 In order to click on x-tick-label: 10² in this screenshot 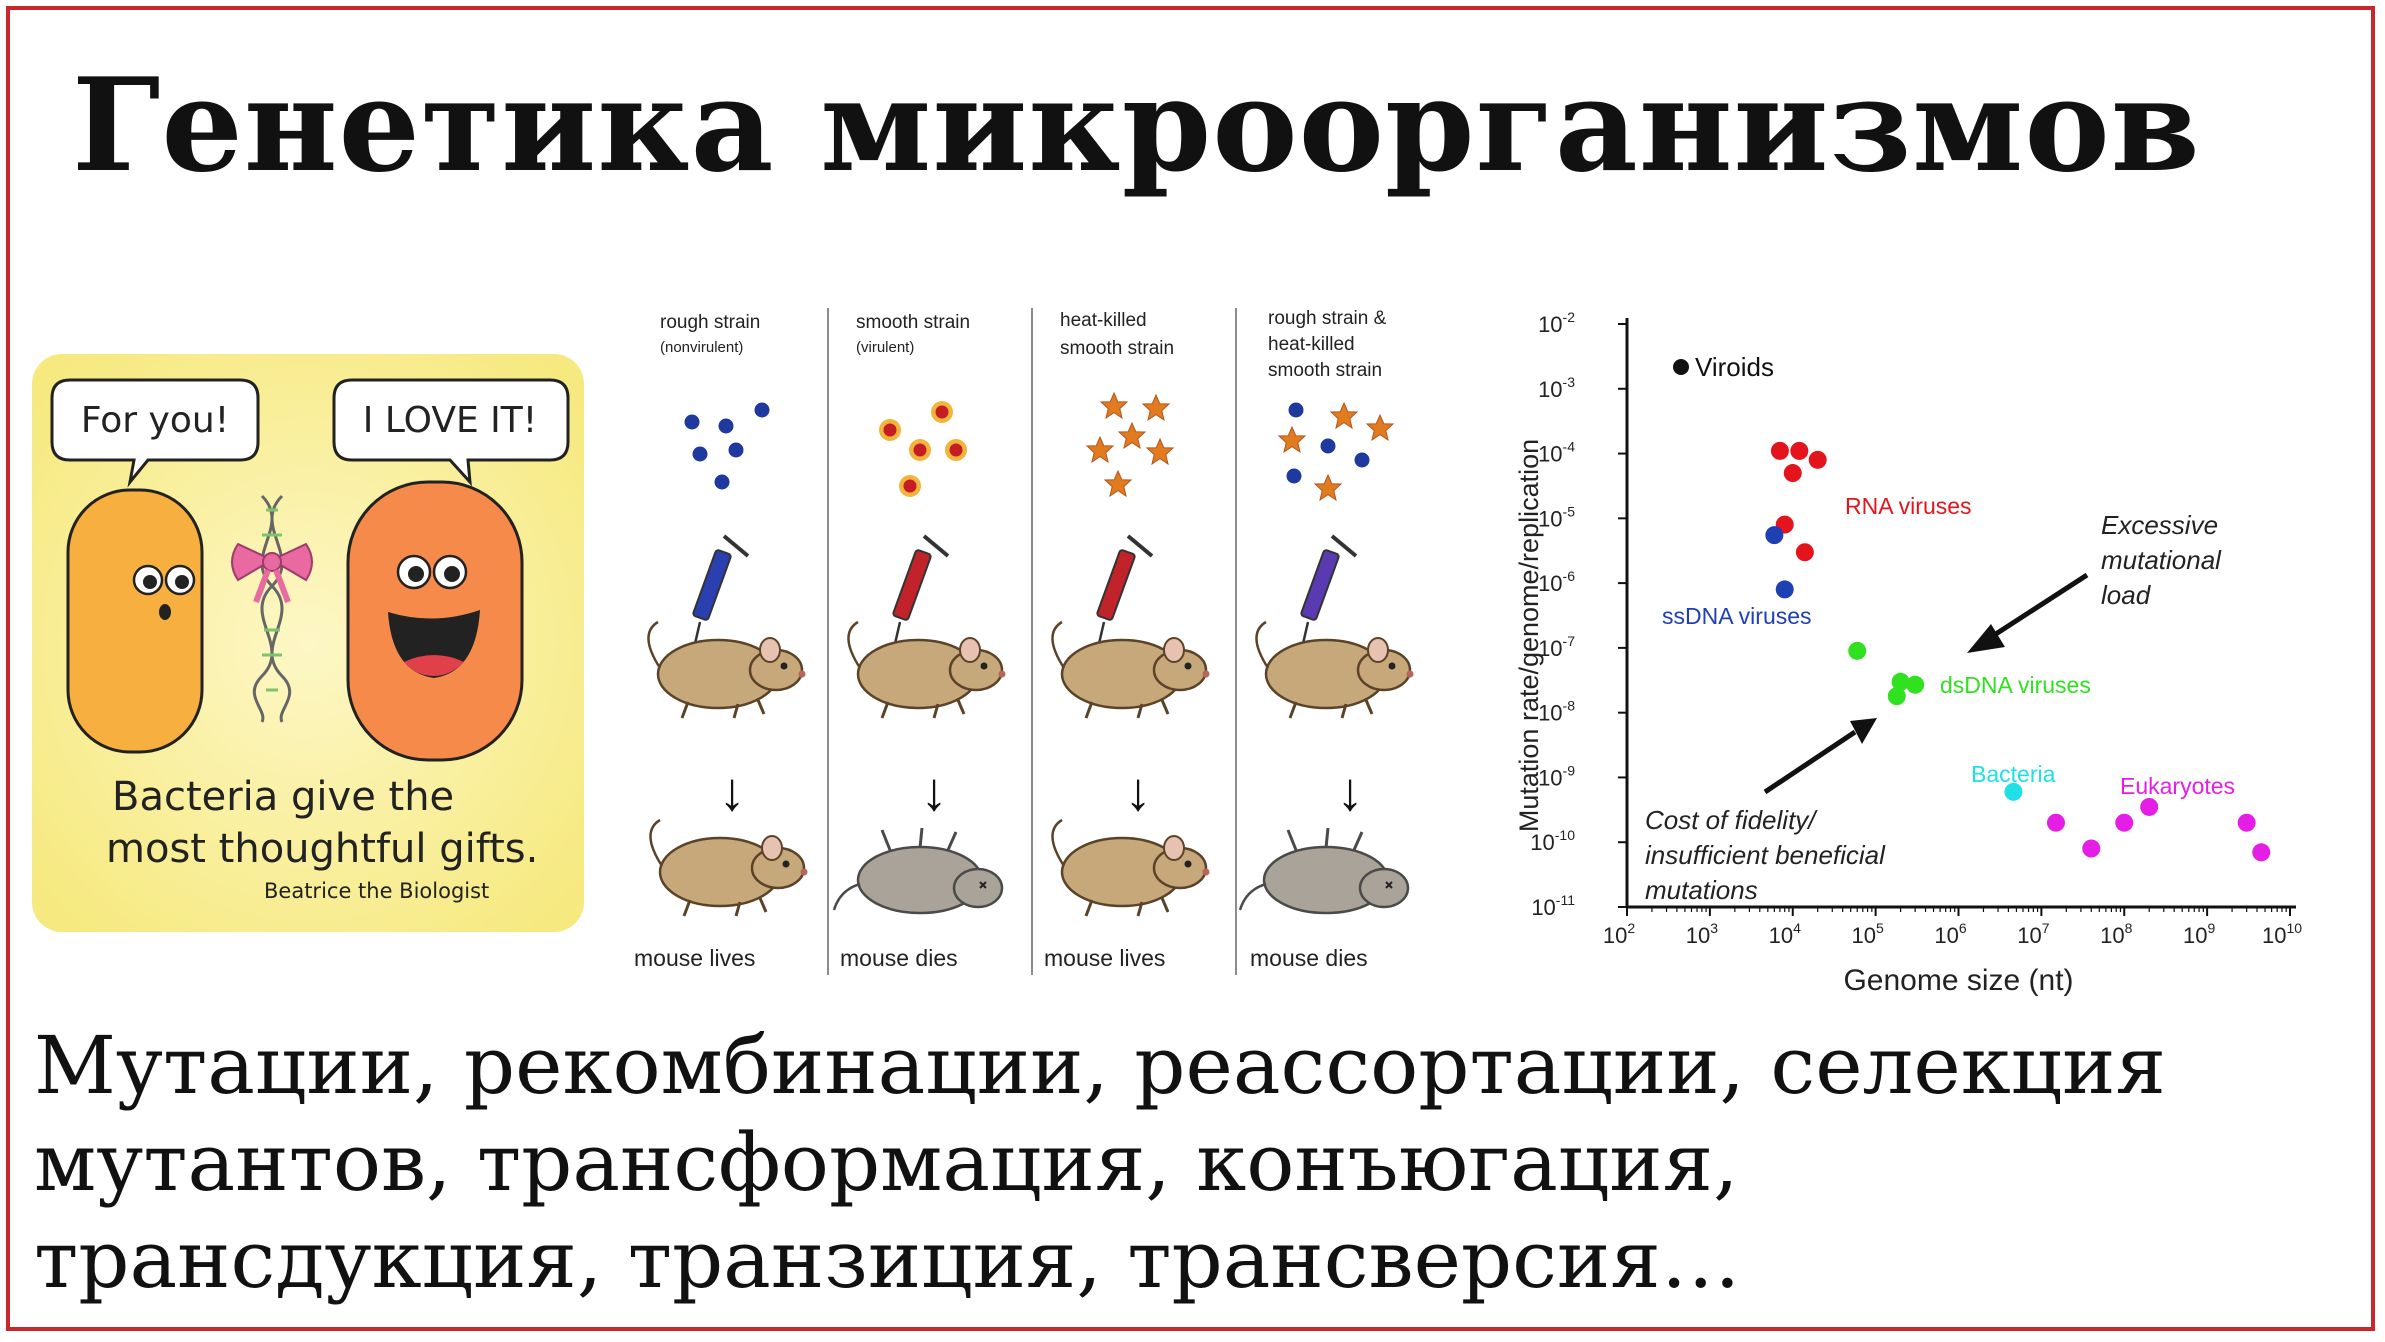, I will do `click(1619, 934)`.